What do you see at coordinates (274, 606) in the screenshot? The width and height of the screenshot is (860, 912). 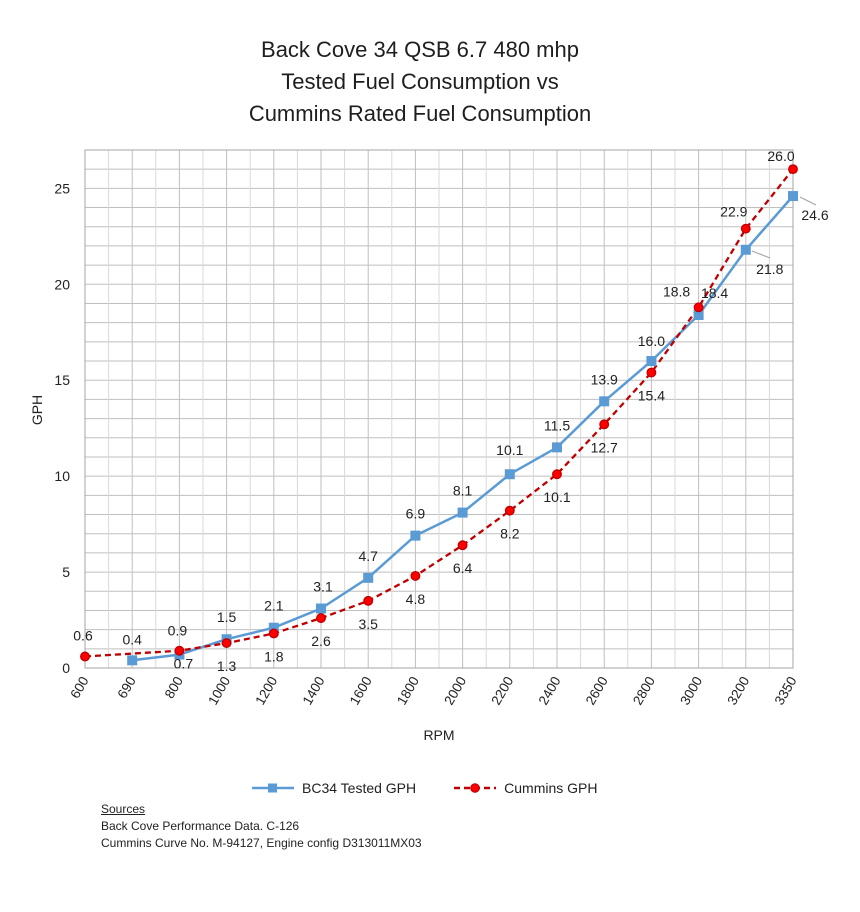 I see `tested-data-label: 2.1` at bounding box center [274, 606].